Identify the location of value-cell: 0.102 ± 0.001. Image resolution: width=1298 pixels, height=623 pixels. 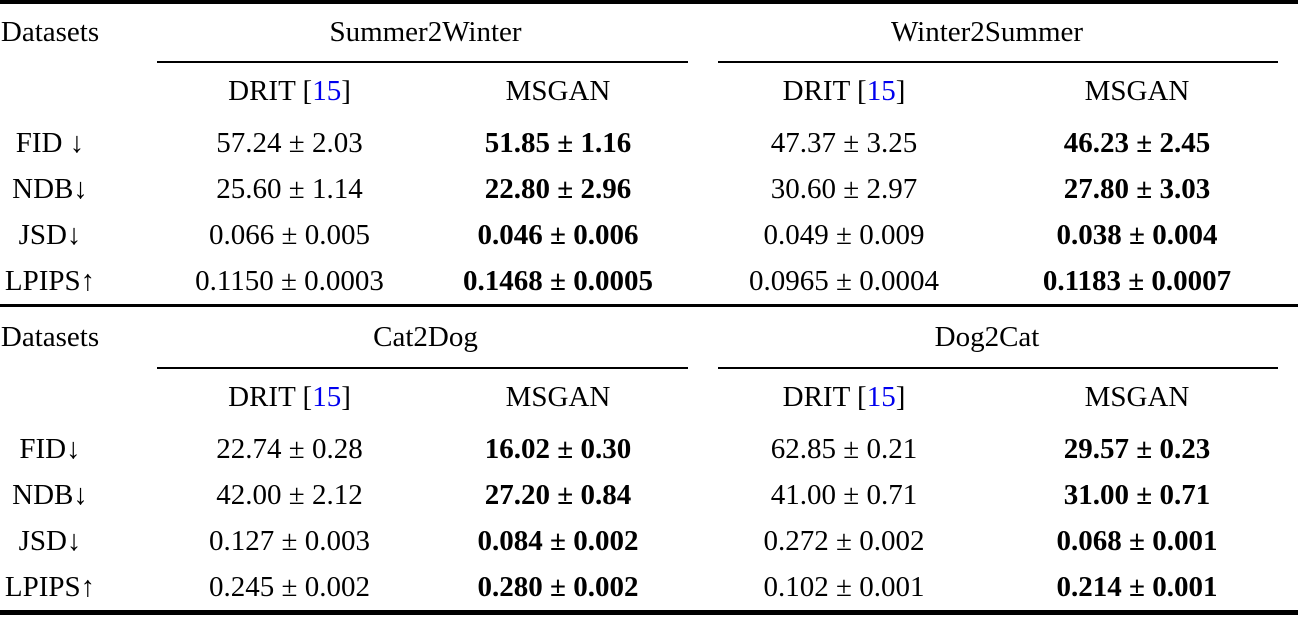
(844, 586).